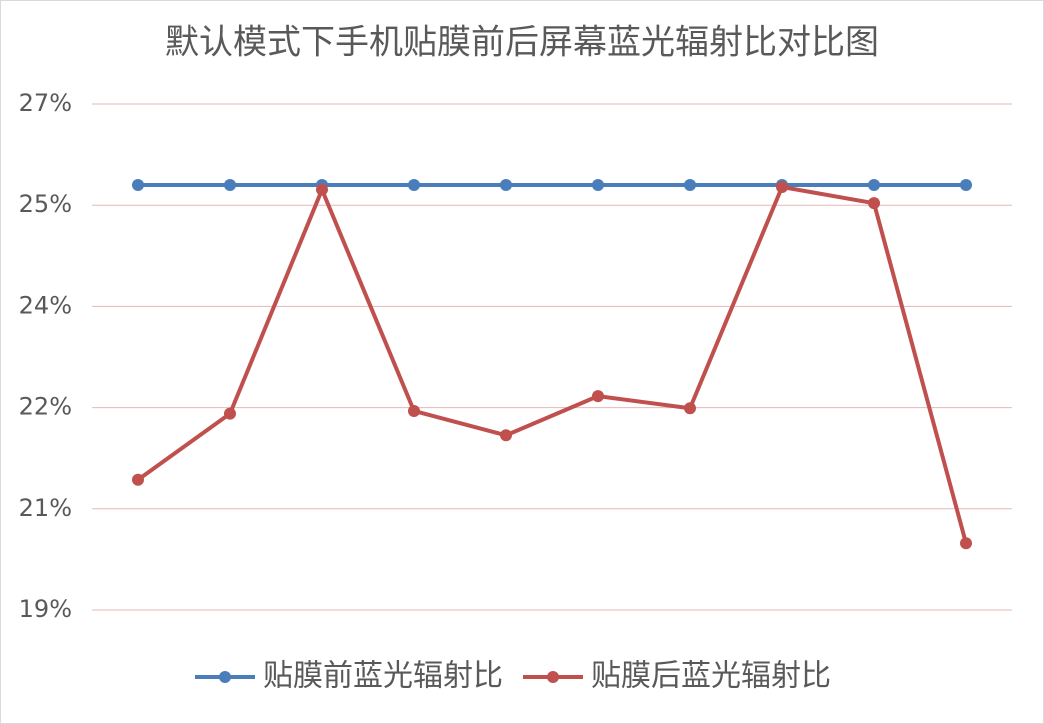  What do you see at coordinates (383, 676) in the screenshot?
I see `legend-label: 贴膜前蓝光辐射比` at bounding box center [383, 676].